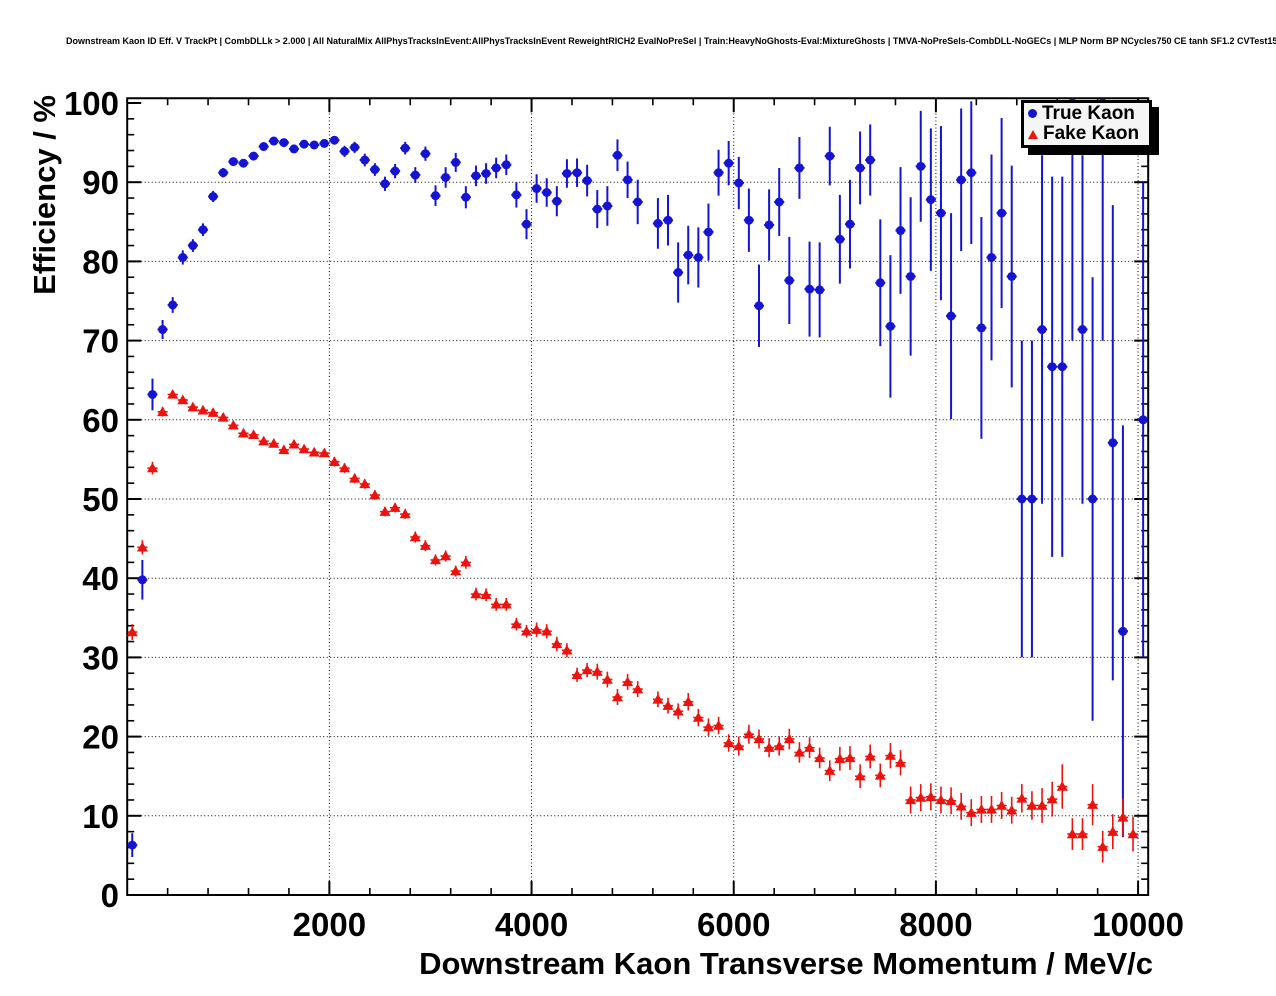  What do you see at coordinates (935, 924) in the screenshot?
I see `svg-text: 8000` at bounding box center [935, 924].